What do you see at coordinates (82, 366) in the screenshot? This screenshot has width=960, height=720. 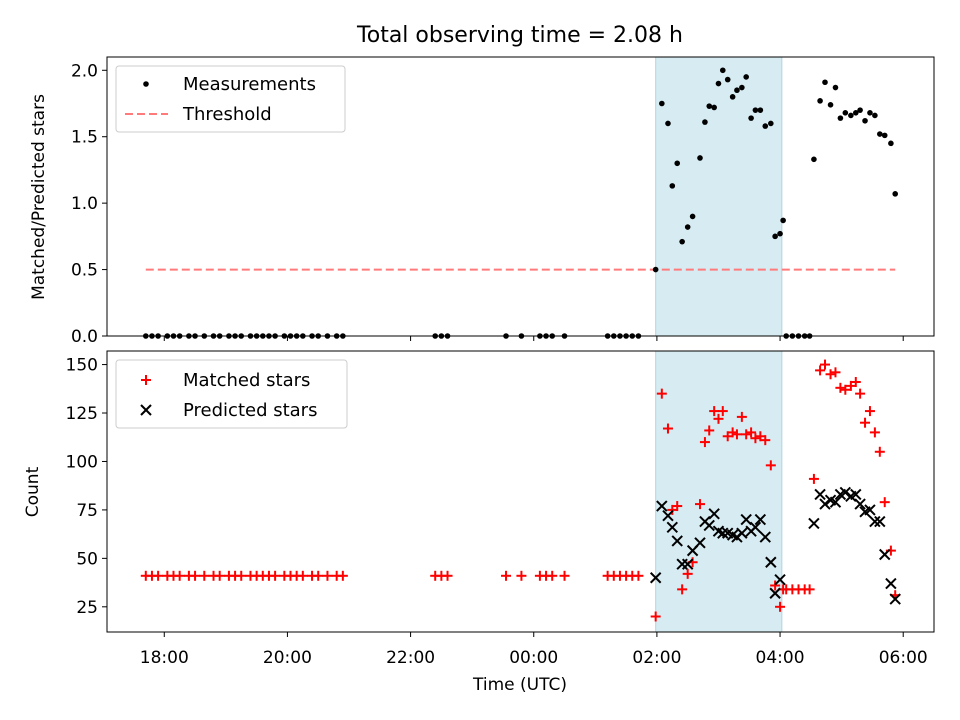 I see `bottom-ytick-label-5: 150` at bounding box center [82, 366].